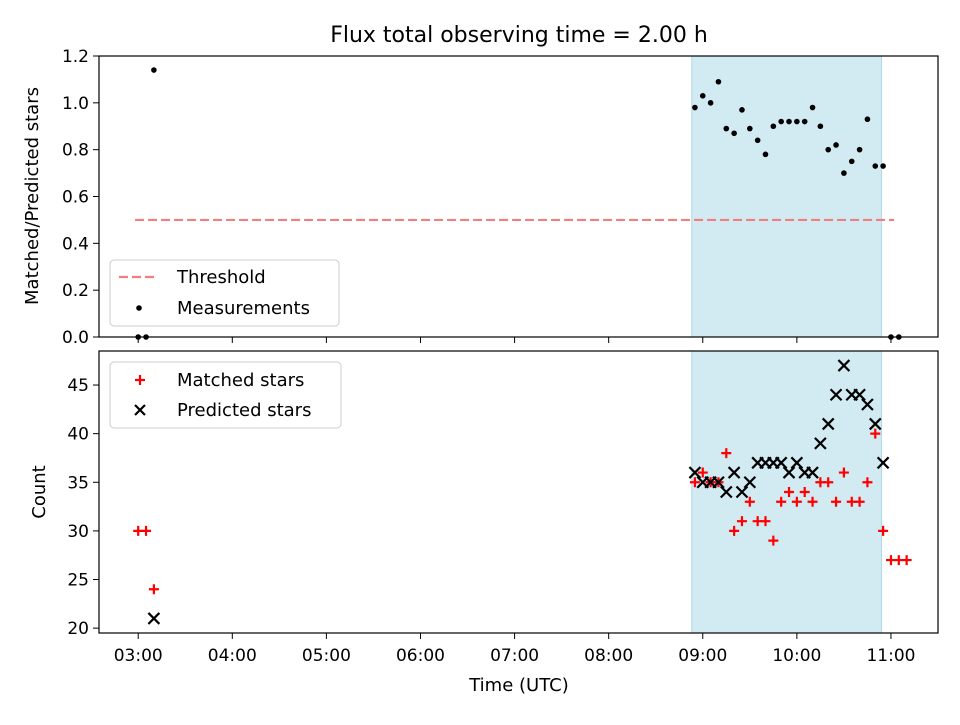  What do you see at coordinates (796, 656) in the screenshot?
I see `xtick-label: 10:00` at bounding box center [796, 656].